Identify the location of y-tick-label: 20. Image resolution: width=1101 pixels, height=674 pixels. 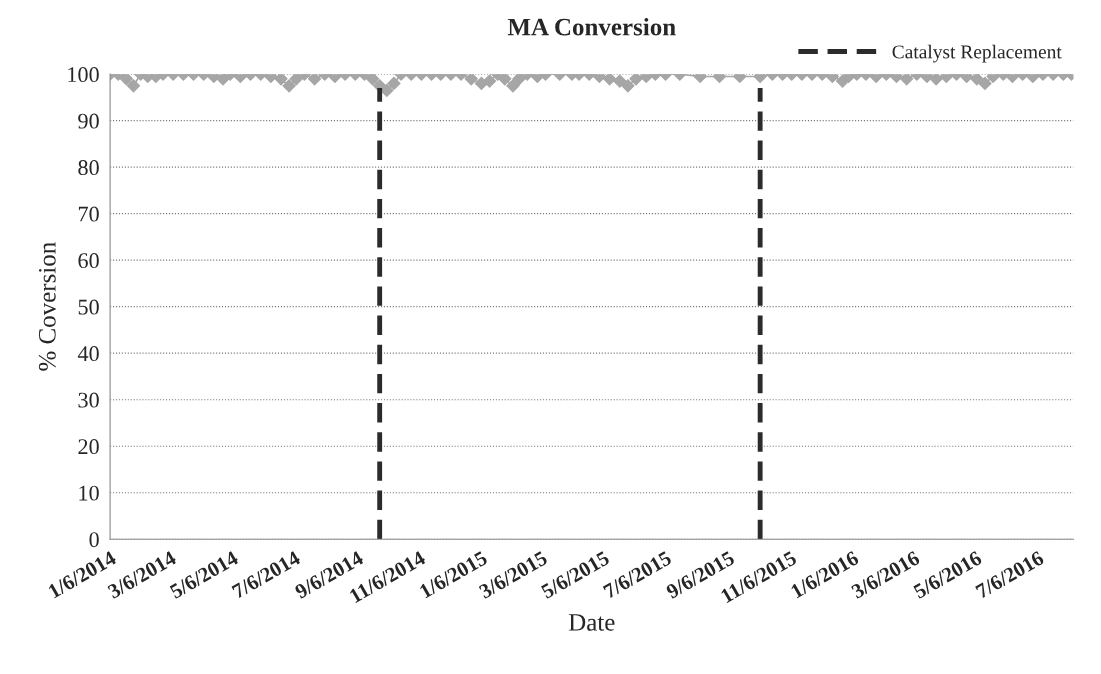
(88, 447).